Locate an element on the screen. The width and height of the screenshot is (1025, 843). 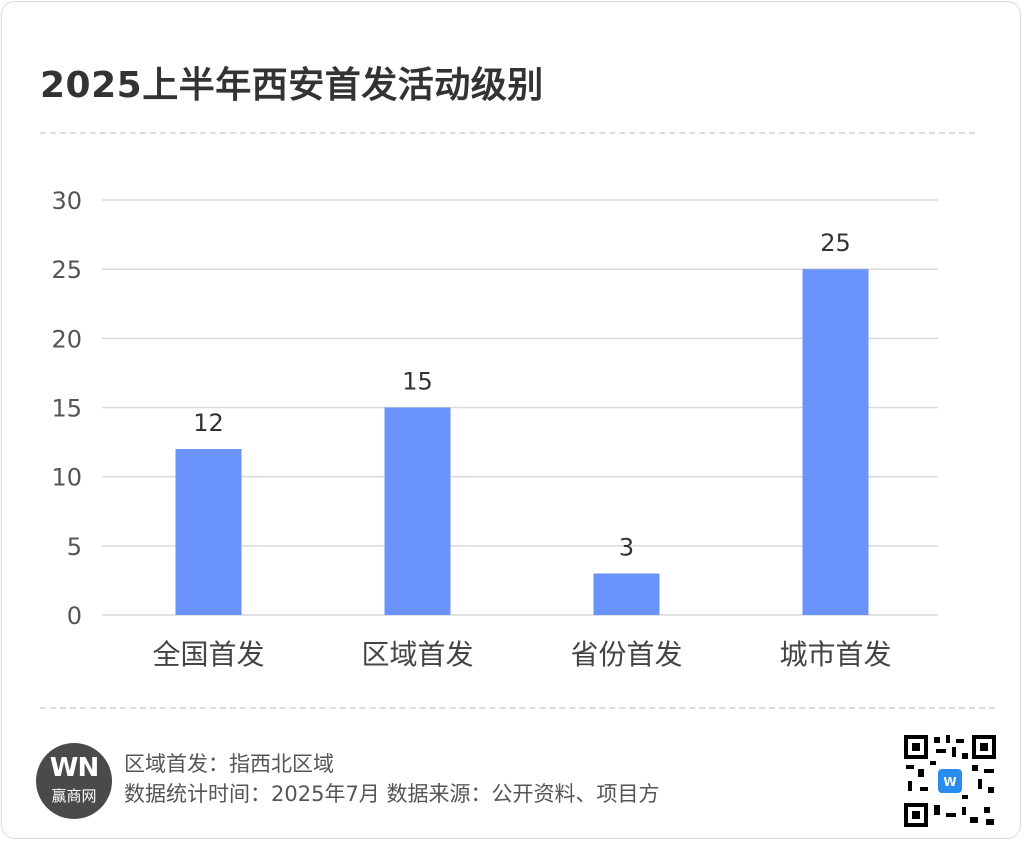
y-tick-label: 20 is located at coordinates (66, 339).